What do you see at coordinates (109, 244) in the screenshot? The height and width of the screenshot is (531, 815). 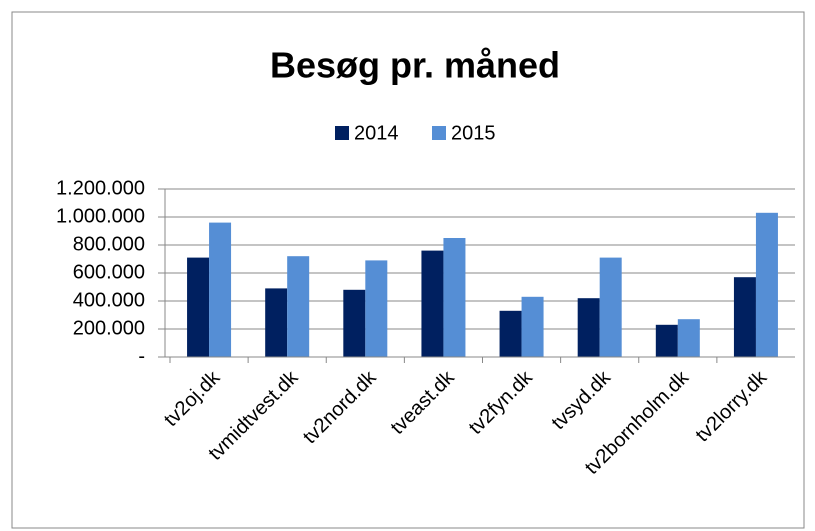 I see `y-tick-label: 800.000` at bounding box center [109, 244].